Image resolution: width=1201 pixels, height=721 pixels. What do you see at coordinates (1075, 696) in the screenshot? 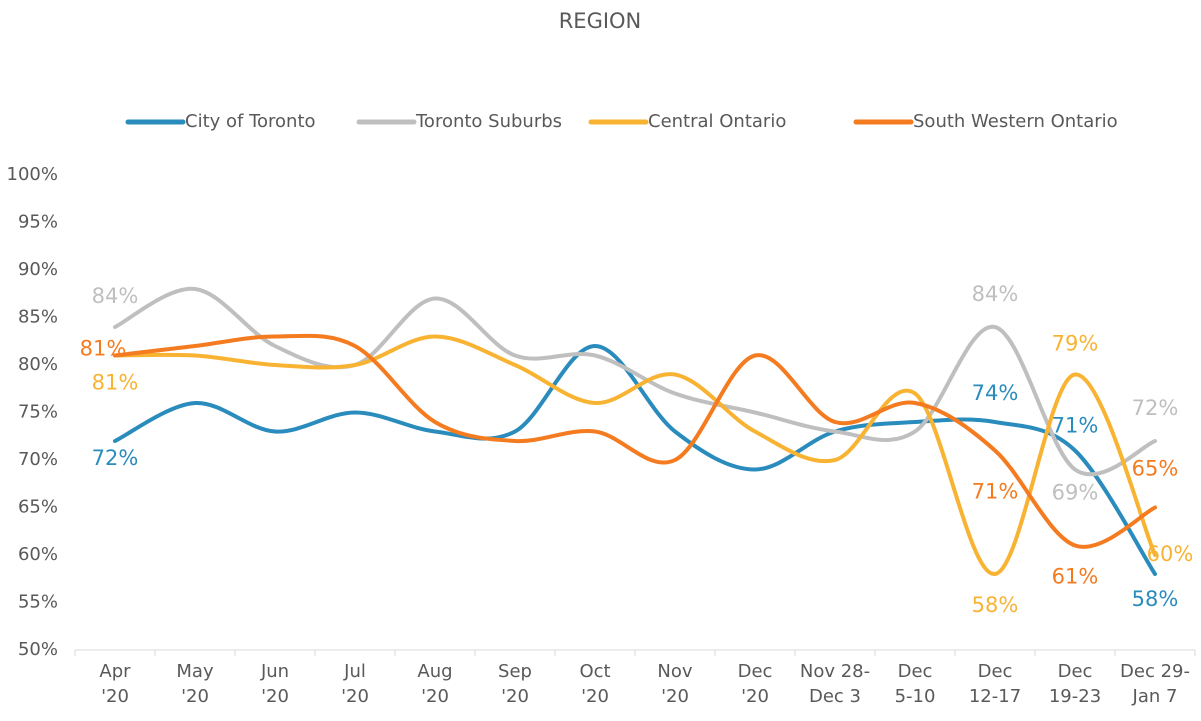
I see `x-tick-label: 19-23` at bounding box center [1075, 696].